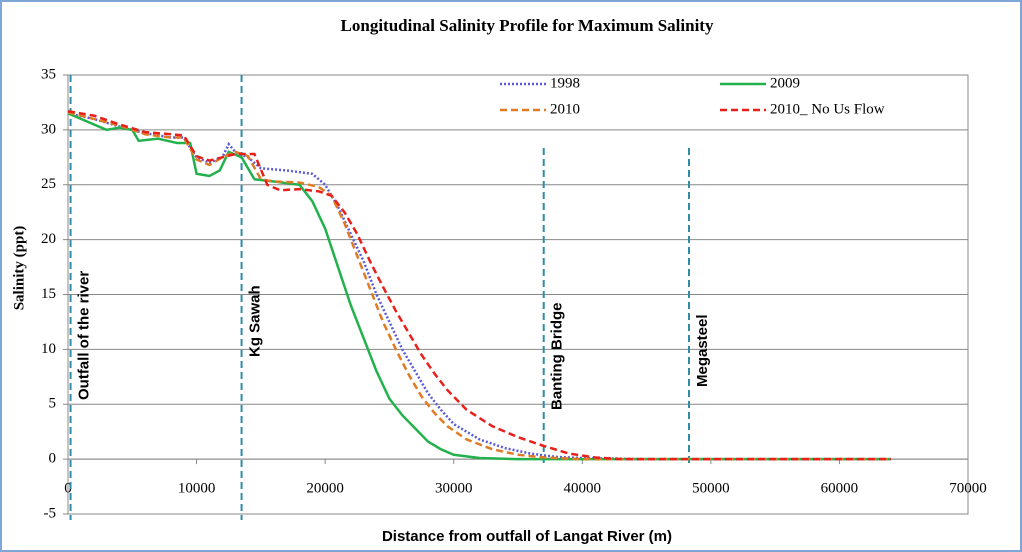 The height and width of the screenshot is (552, 1022). Describe the element at coordinates (48, 129) in the screenshot. I see `y-tick-label: 30` at that location.